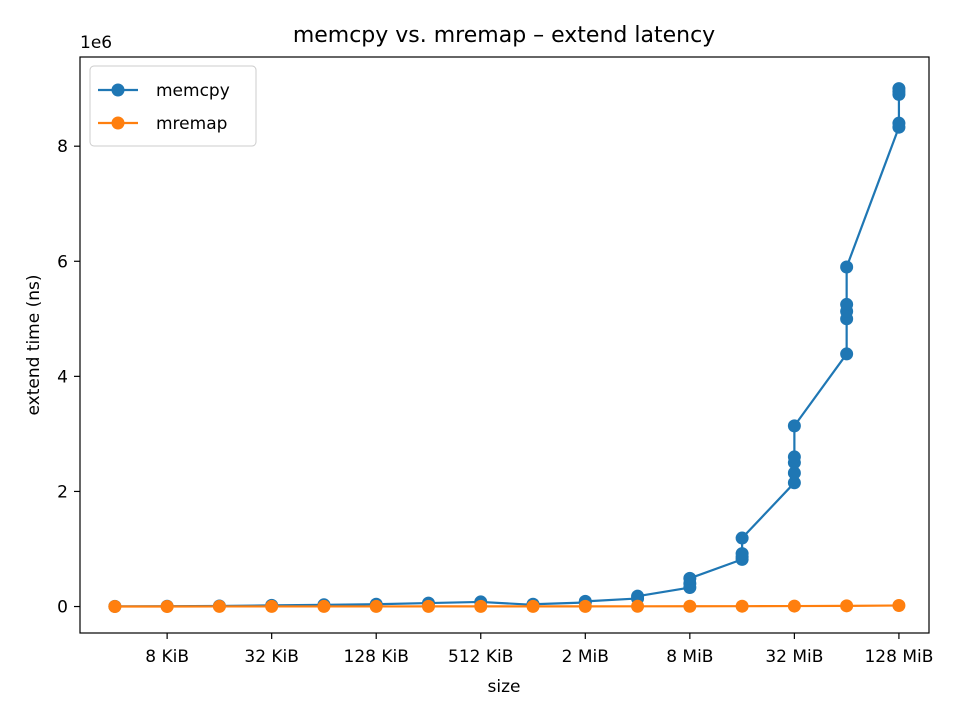 This screenshot has height=720, width=960. I want to click on legend-box, so click(173, 106).